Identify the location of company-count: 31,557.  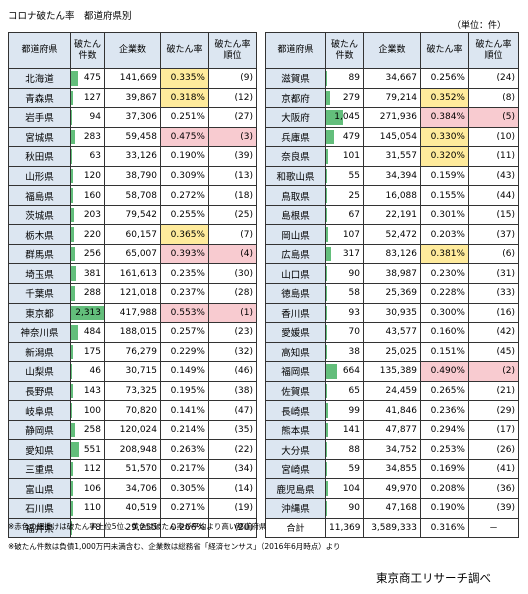
(392, 156).